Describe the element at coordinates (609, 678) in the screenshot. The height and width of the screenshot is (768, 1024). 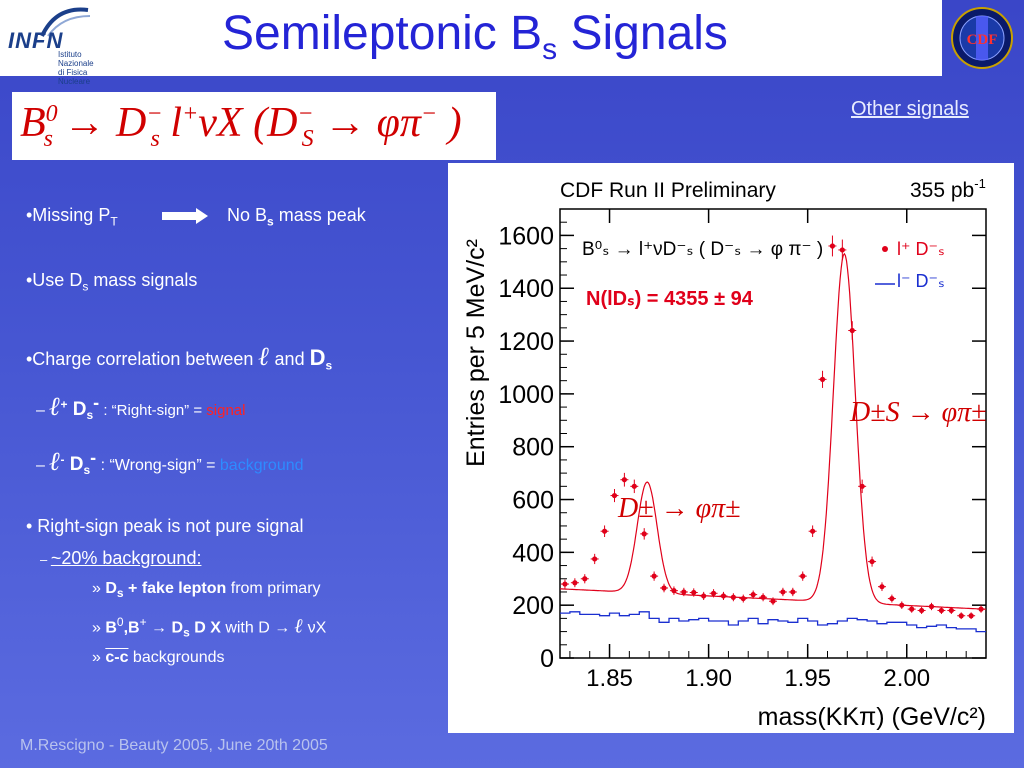
I see `x-tick-label: 1.85` at that location.